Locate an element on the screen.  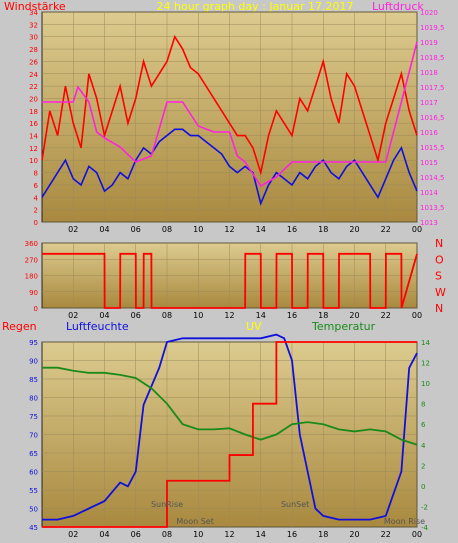
y-tick-label: 6 is located at coordinates (36, 186).